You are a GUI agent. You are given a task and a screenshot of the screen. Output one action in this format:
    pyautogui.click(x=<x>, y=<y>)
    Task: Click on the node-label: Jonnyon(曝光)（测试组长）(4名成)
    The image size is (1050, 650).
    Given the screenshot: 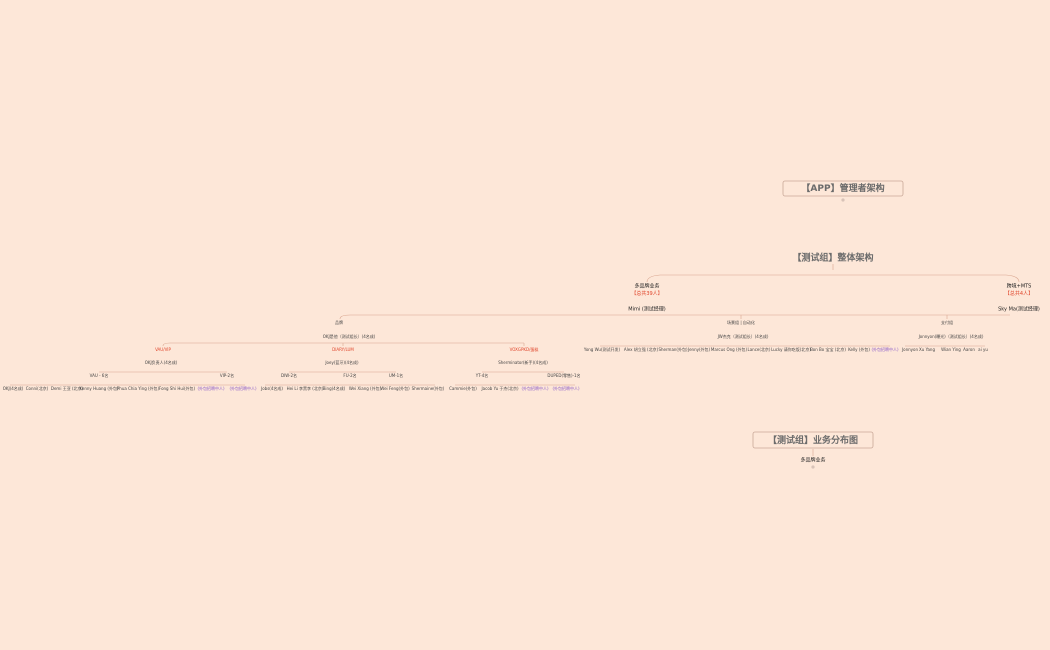 What is the action you would take?
    pyautogui.click(x=951, y=336)
    